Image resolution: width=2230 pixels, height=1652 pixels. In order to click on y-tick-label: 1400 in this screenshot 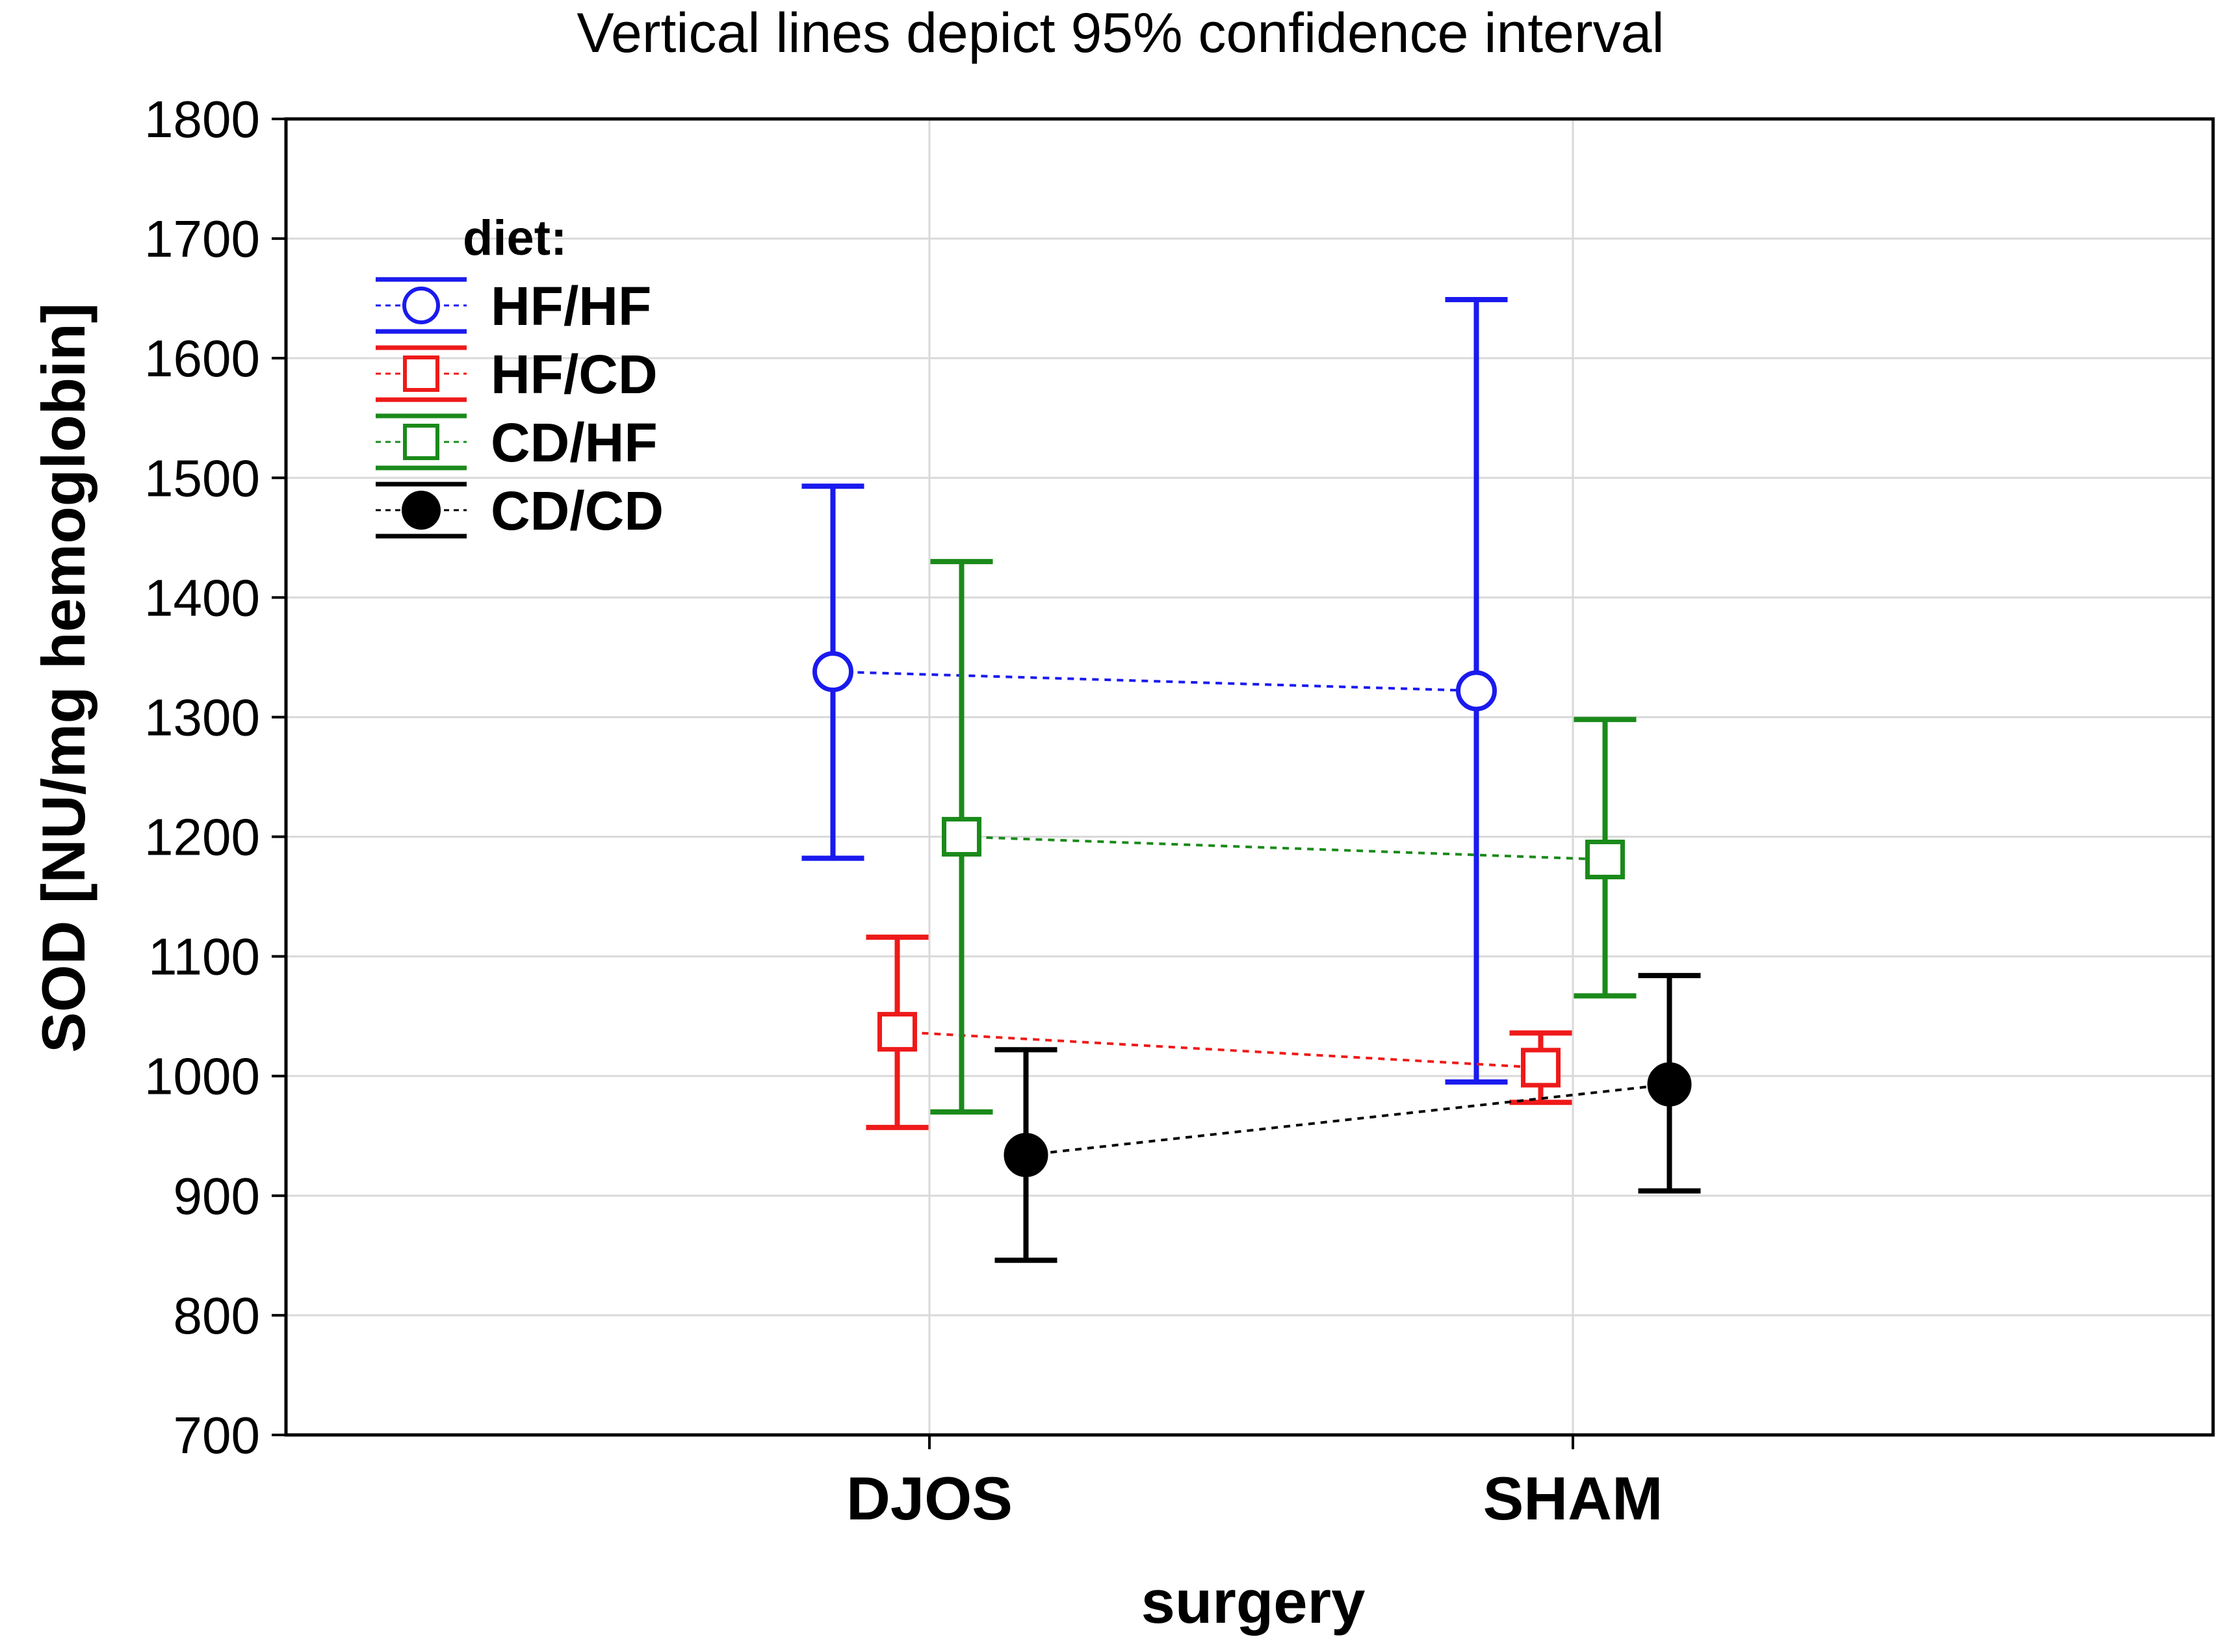, I will do `click(202, 597)`.